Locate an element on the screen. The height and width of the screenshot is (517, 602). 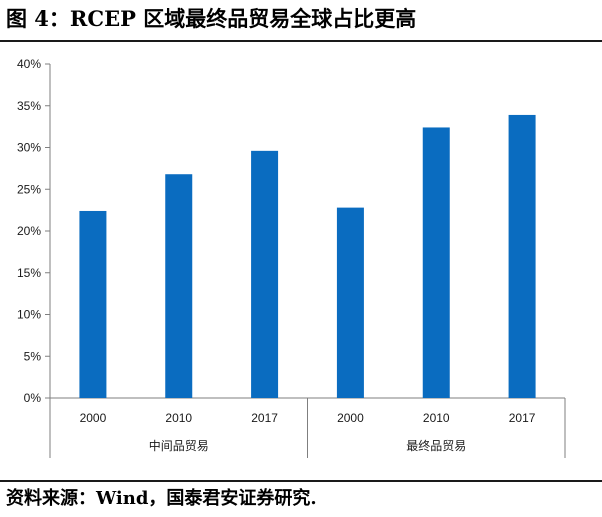
y-tick-label: 20% is located at coordinates (29, 231).